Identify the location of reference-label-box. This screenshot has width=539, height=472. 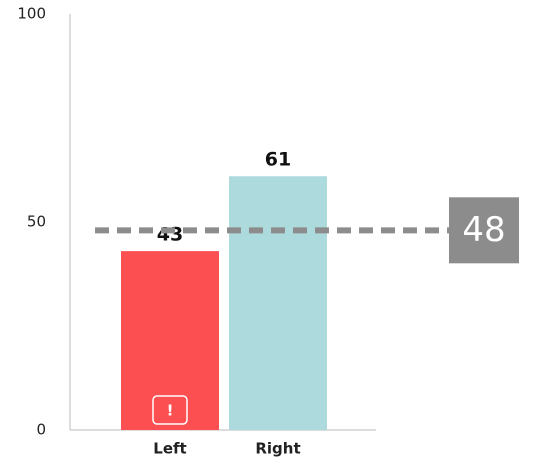
(484, 230).